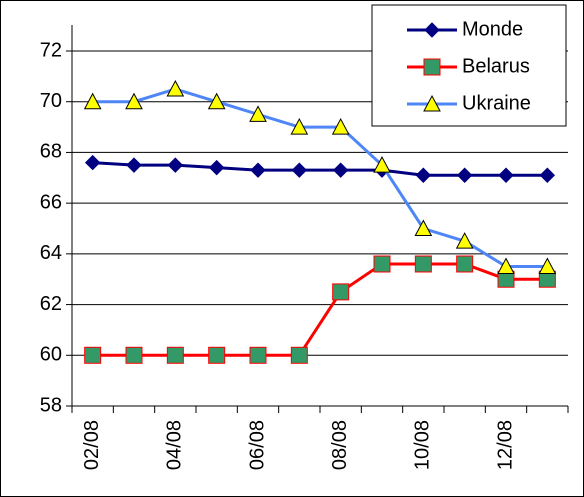 Image resolution: width=584 pixels, height=497 pixels. Describe the element at coordinates (51, 152) in the screenshot. I see `y-tick-label: 68` at that location.